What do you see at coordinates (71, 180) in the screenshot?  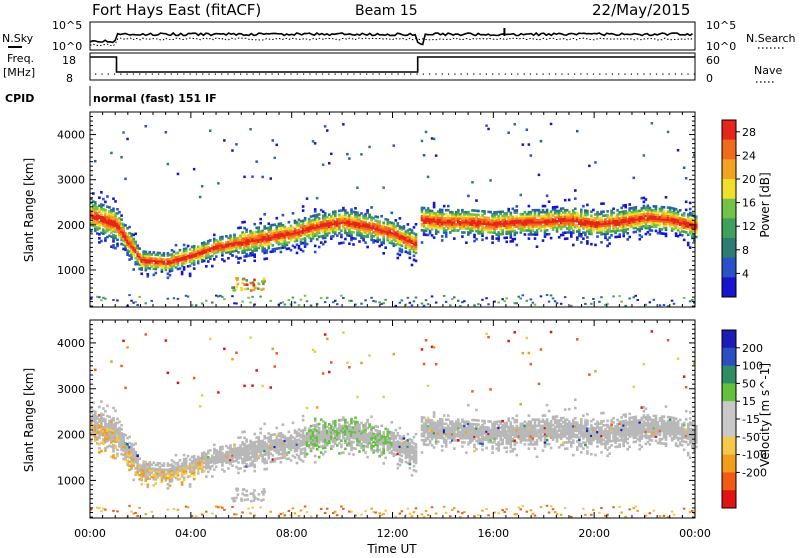 I see `y-tick-label: 3000` at bounding box center [71, 180].